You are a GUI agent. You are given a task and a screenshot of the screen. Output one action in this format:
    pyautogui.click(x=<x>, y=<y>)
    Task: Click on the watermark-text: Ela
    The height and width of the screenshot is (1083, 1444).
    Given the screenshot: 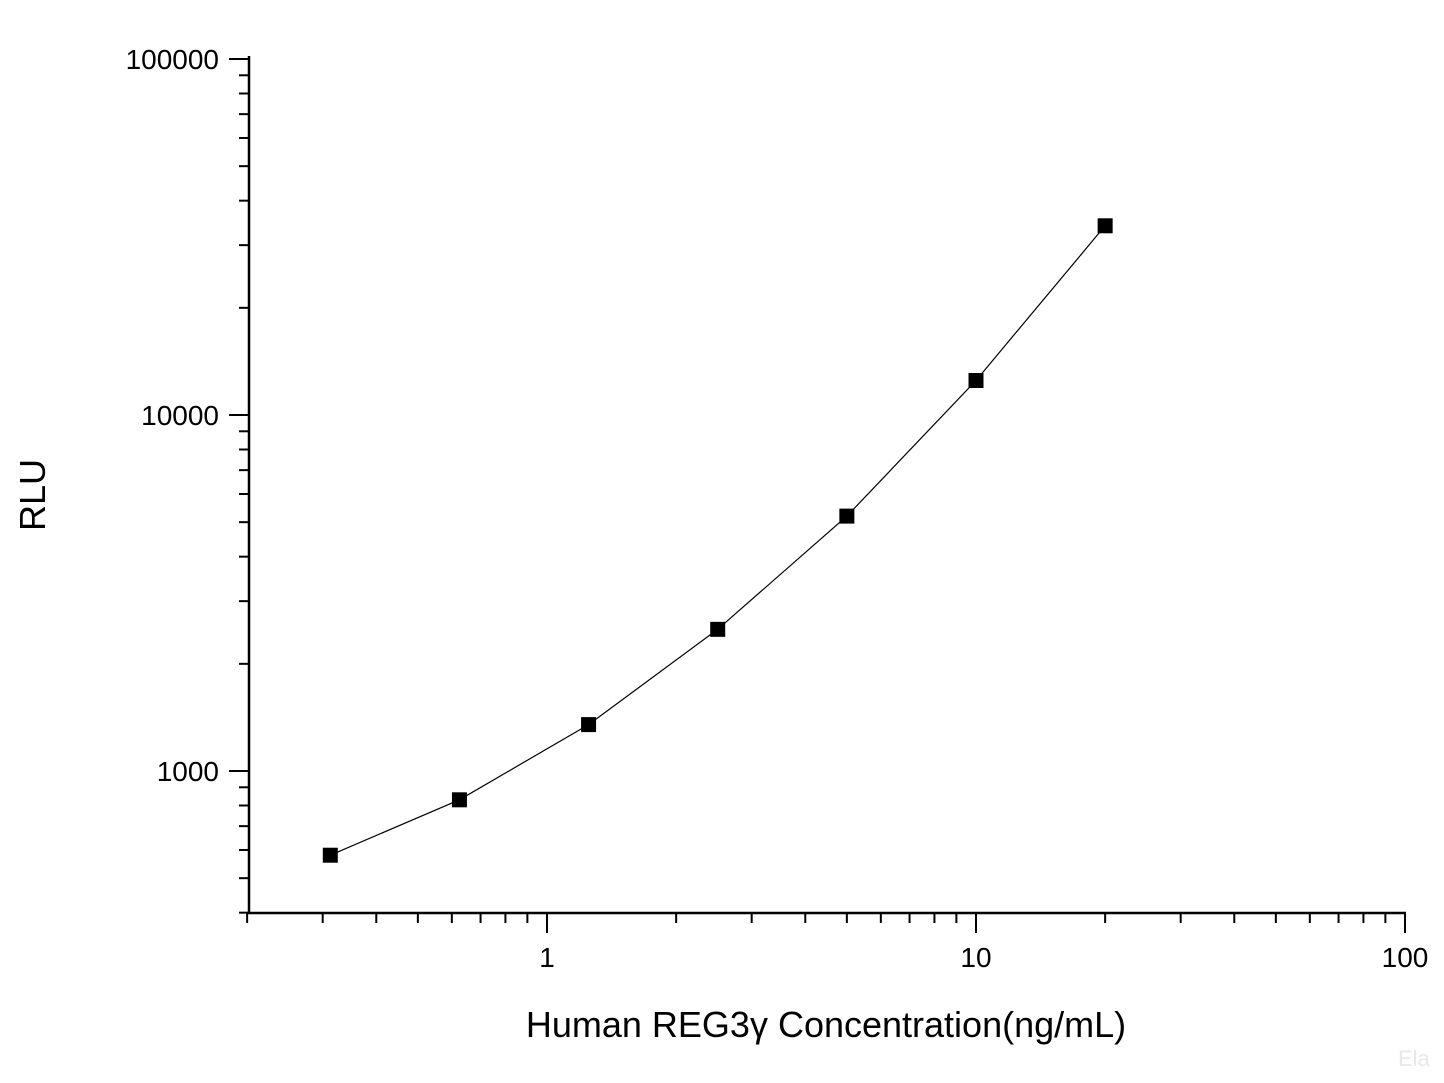 What is the action you would take?
    pyautogui.click(x=1414, y=1058)
    